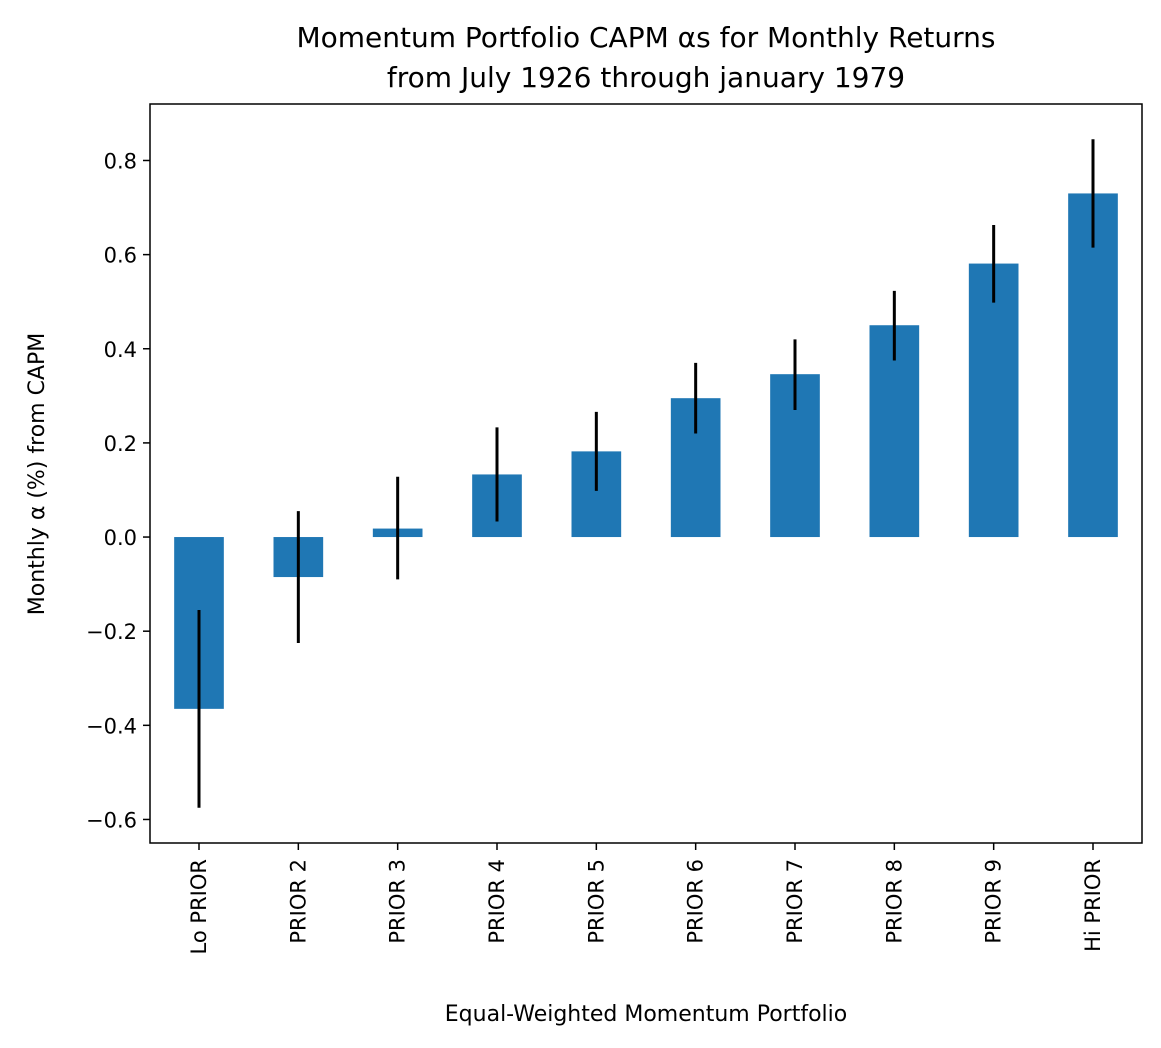 The image size is (1161, 1048). I want to click on y-tick-label: −0.6, so click(111, 820).